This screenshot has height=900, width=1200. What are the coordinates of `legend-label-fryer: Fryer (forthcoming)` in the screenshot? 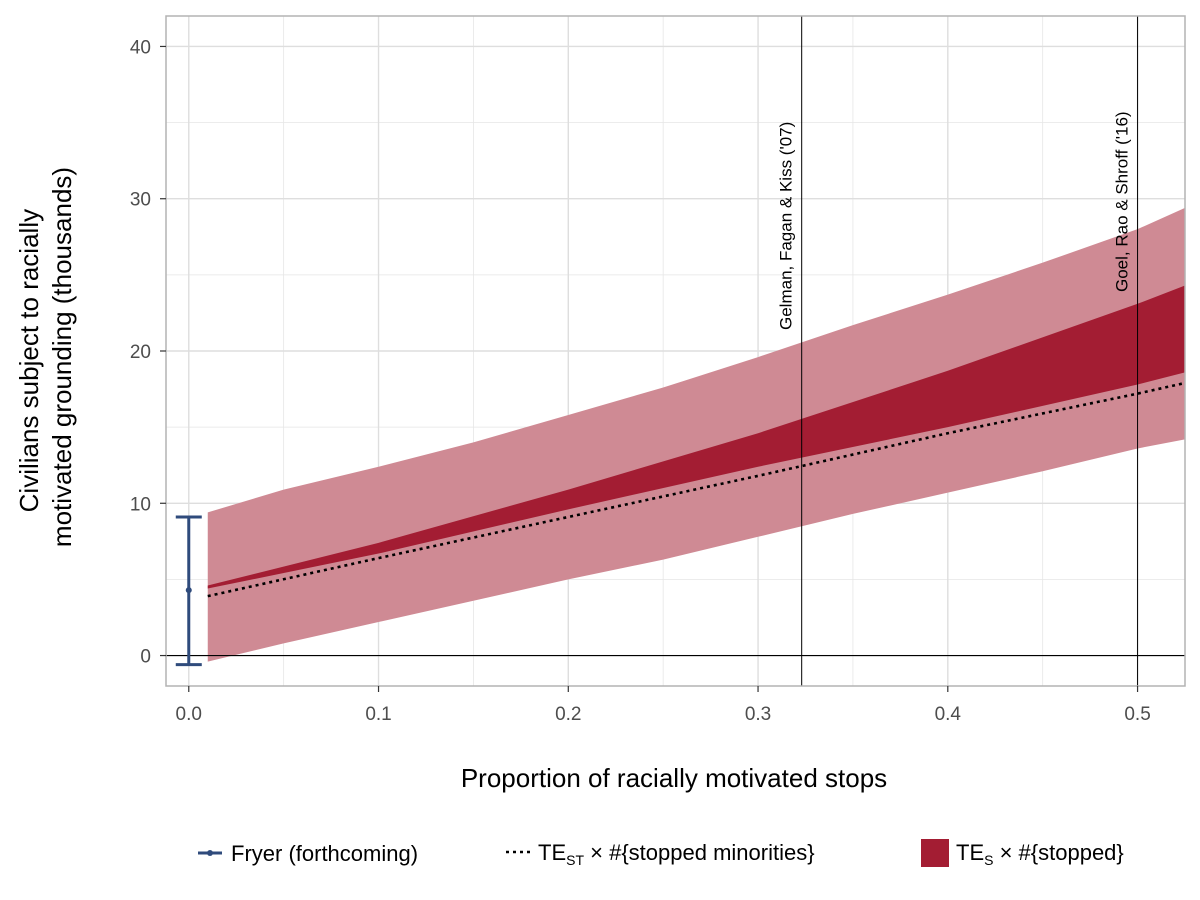 It's located at (324, 853).